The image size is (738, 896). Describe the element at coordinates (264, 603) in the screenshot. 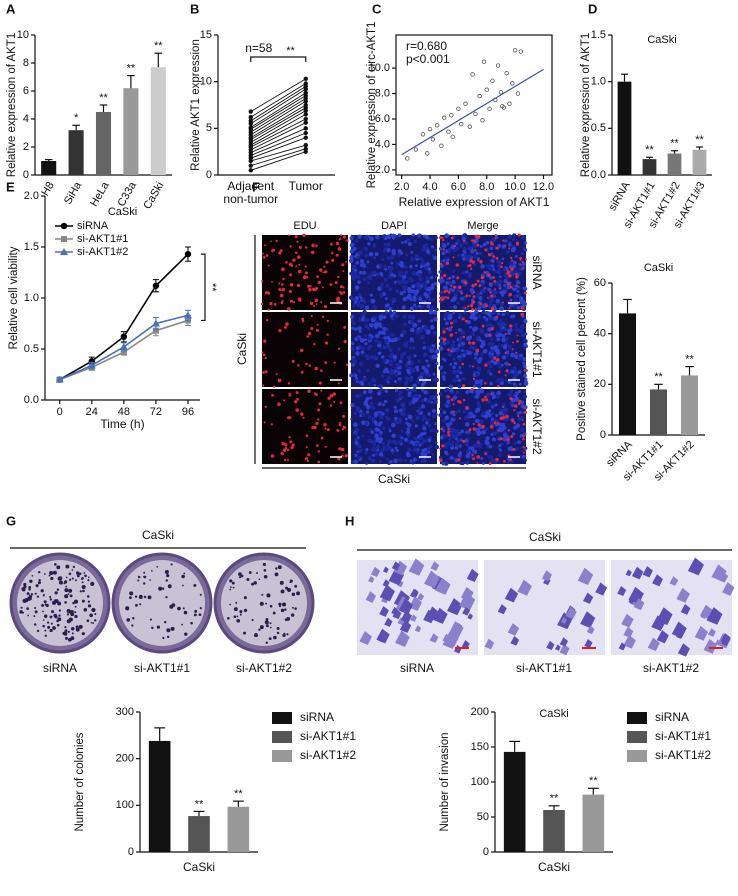

I see `colony-plate` at that location.